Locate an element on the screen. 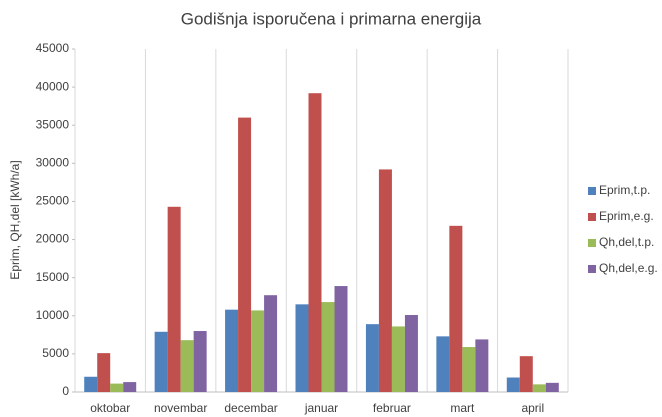  y-tick-label: 10000 is located at coordinates (53, 315).